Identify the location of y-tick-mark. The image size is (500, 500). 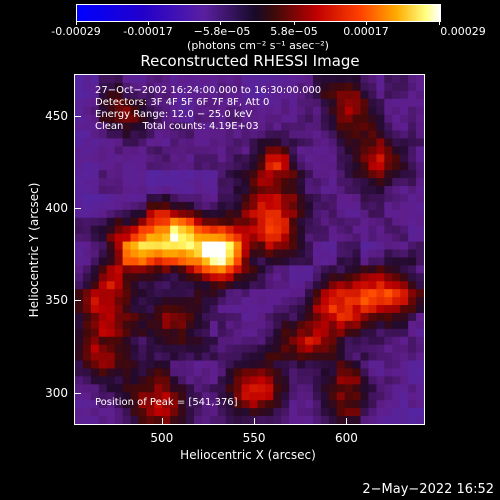
(78, 116).